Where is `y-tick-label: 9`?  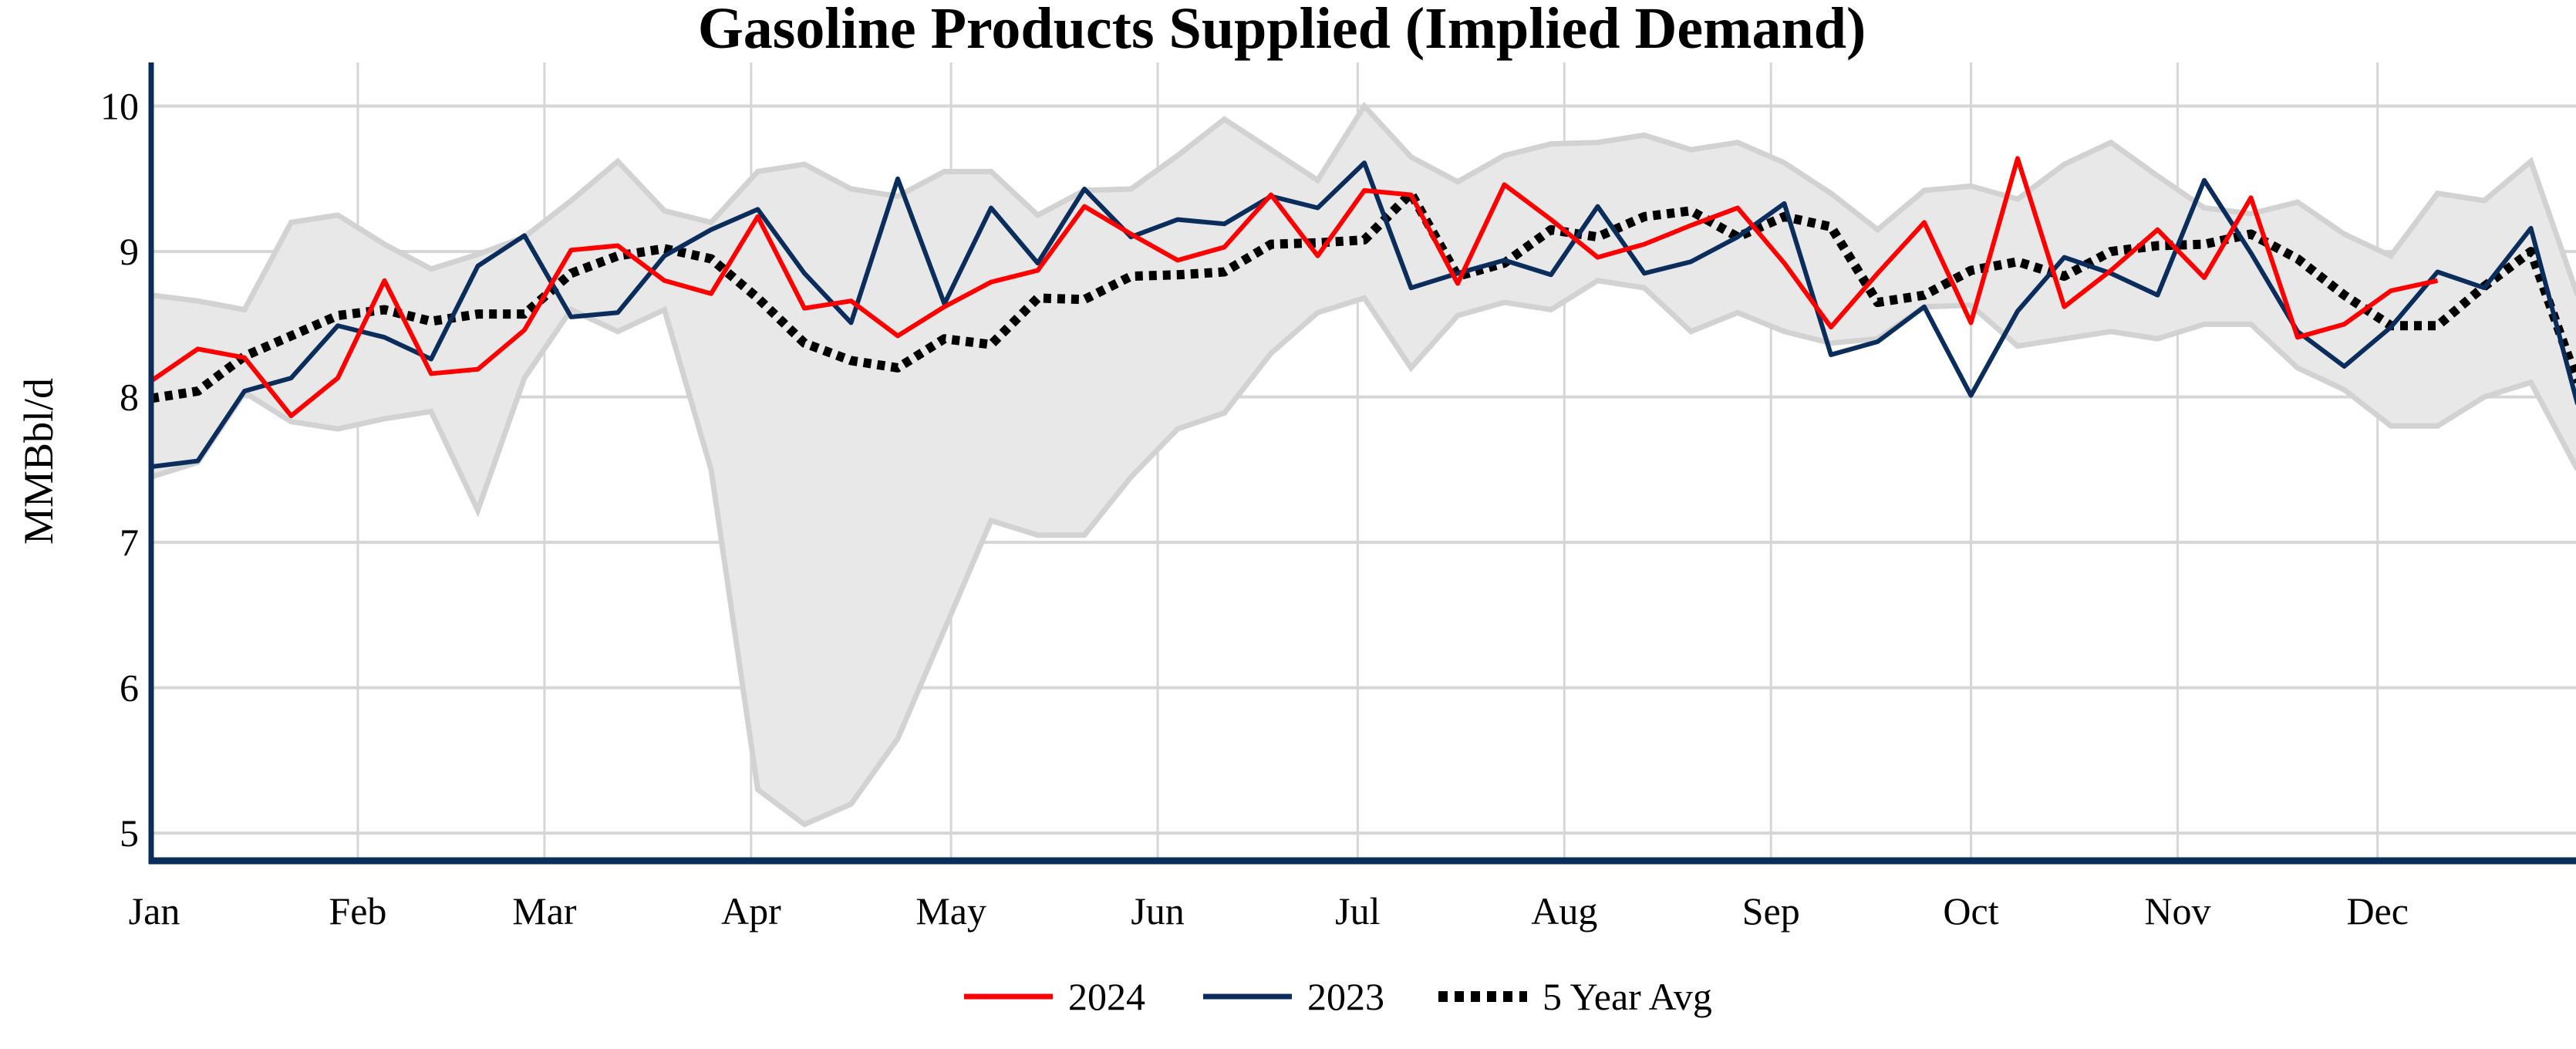
y-tick-label: 9 is located at coordinates (129, 252).